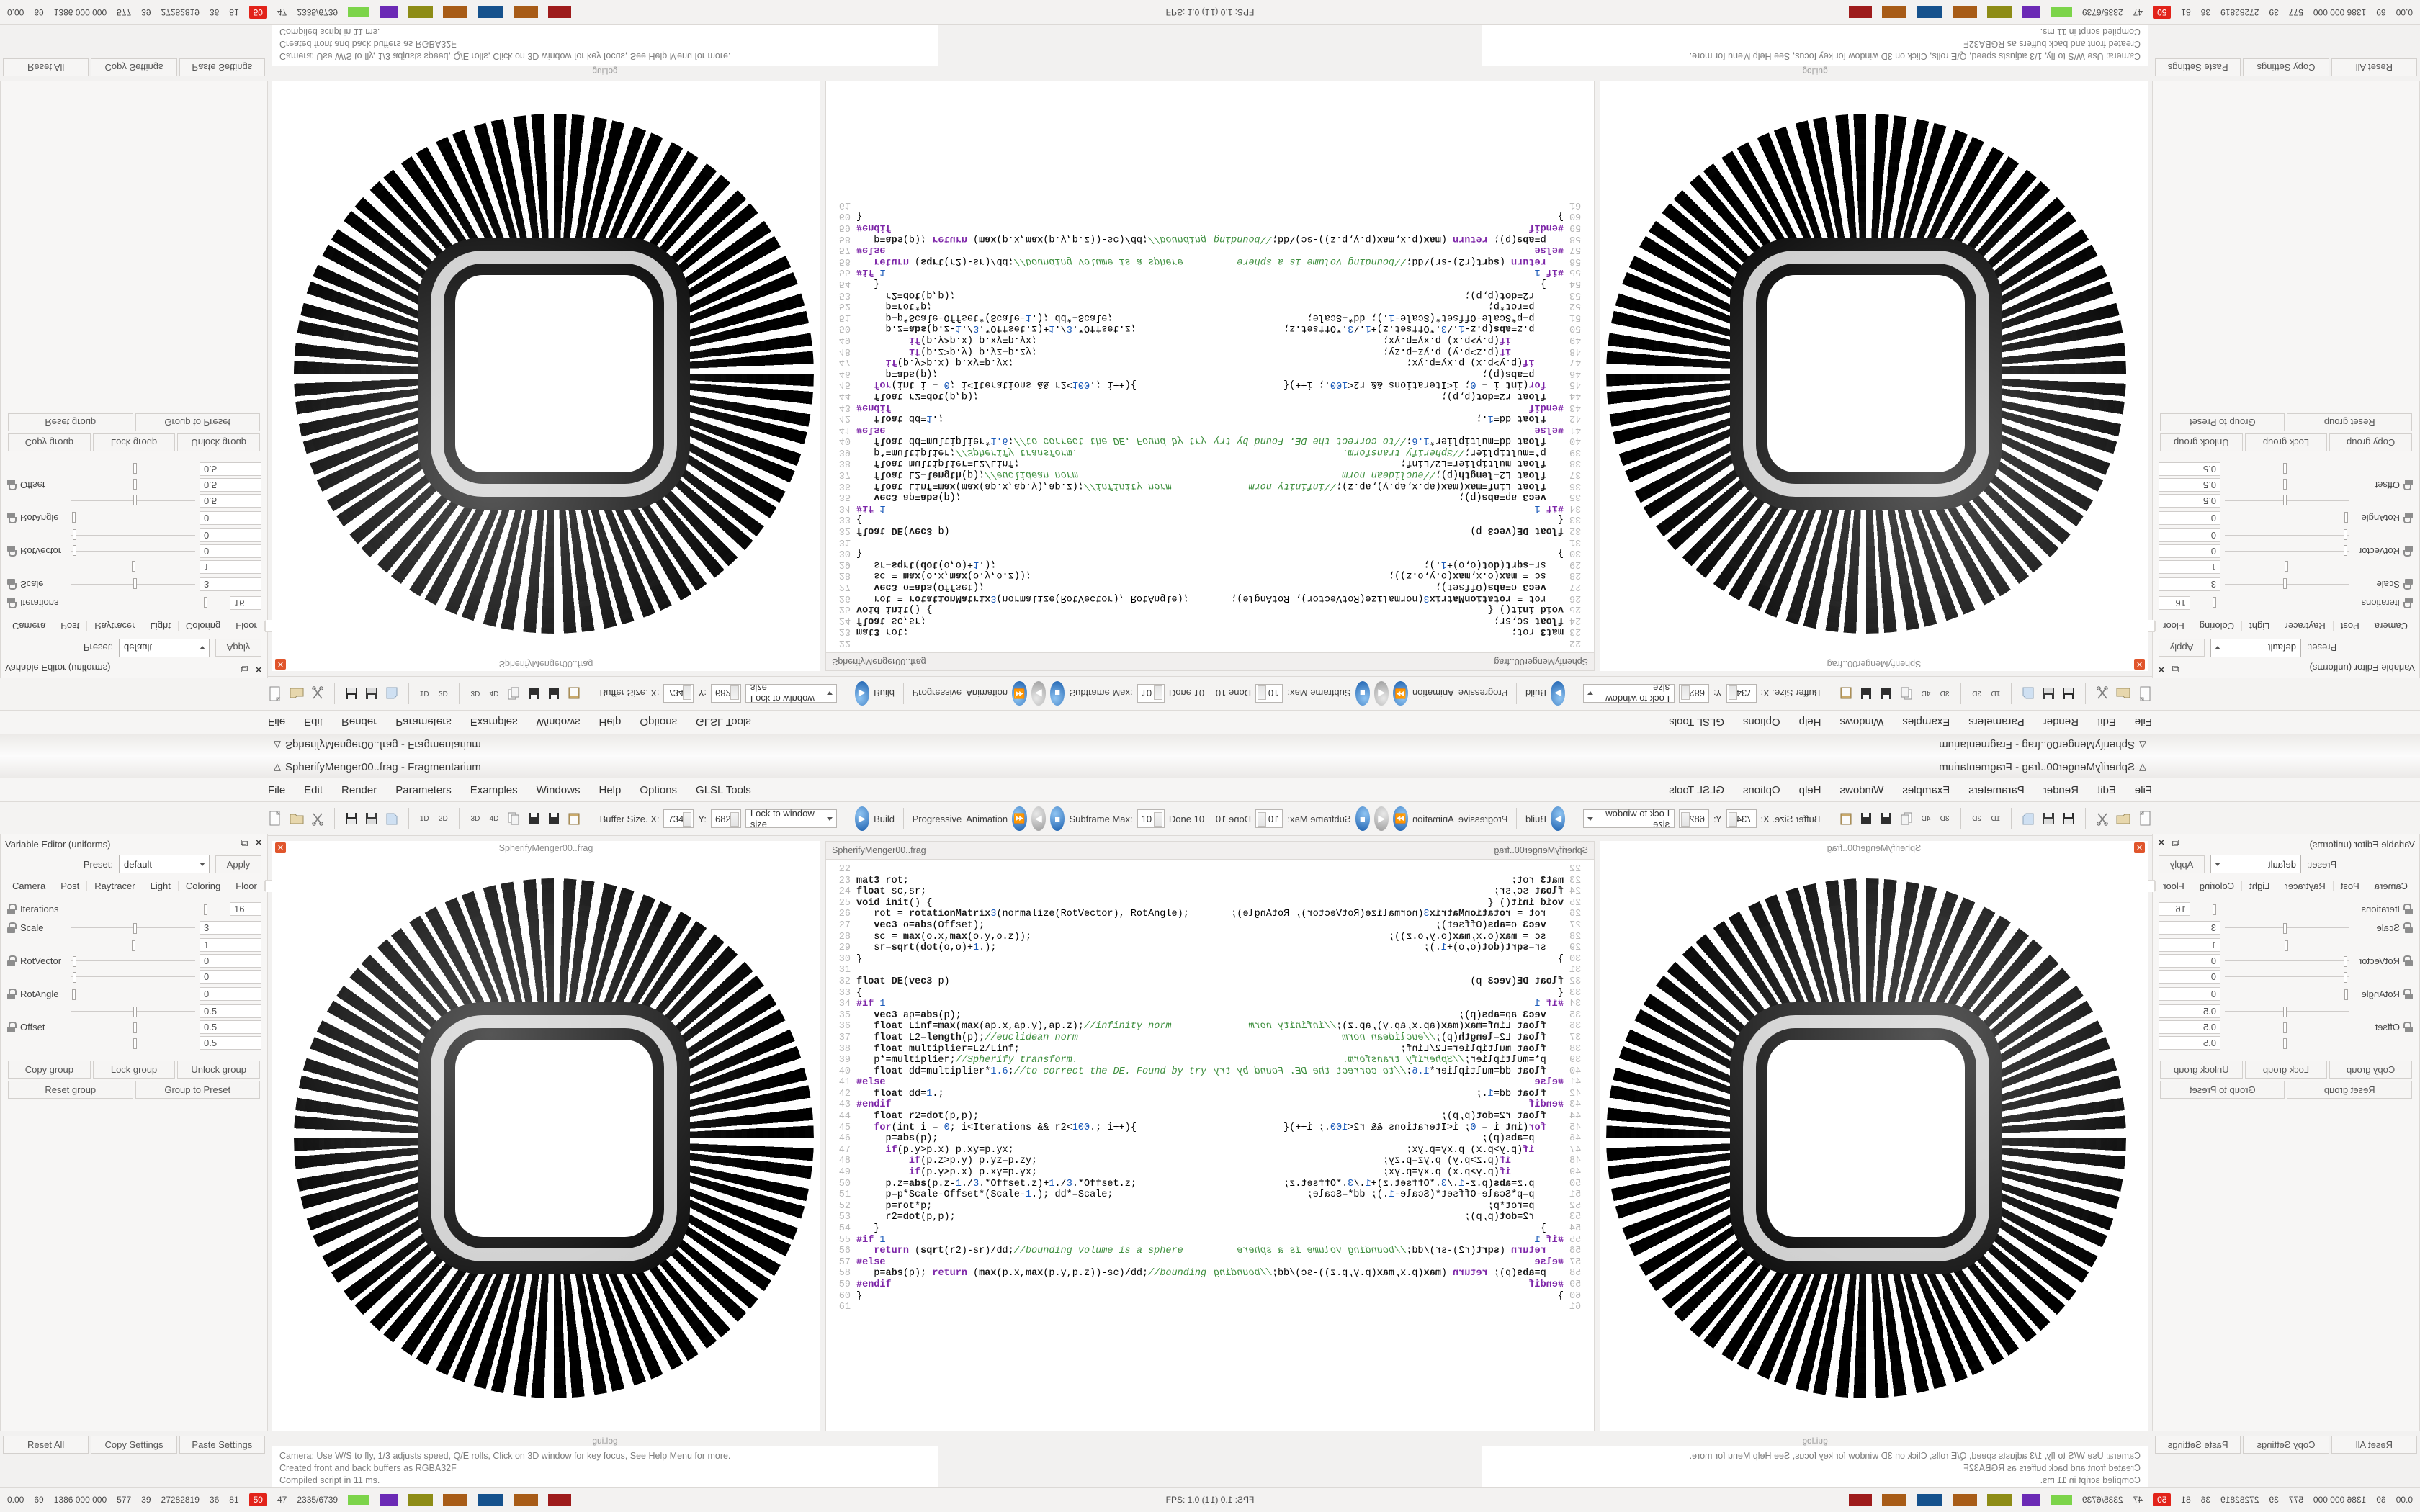 This screenshot has height=1512, width=2420. What do you see at coordinates (723, 722) in the screenshot?
I see `menu-glsl-tools: GLSL Tools` at bounding box center [723, 722].